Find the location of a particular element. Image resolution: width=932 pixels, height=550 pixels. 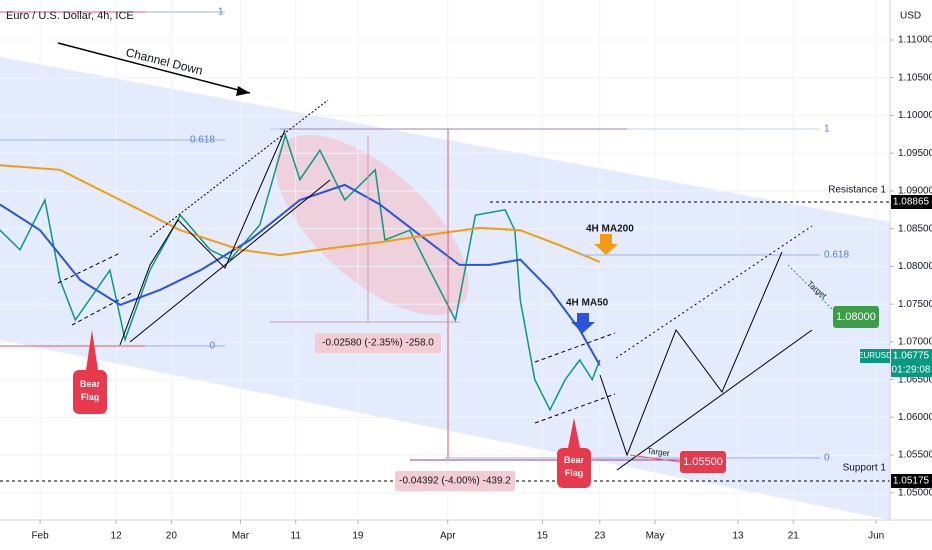

price-tag-label: 1.08865 is located at coordinates (911, 202).